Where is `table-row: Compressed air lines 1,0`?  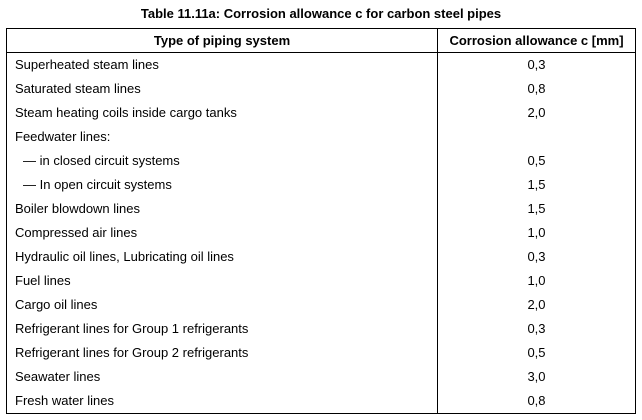
table-row: Compressed air lines 1,0 is located at coordinates (321, 233).